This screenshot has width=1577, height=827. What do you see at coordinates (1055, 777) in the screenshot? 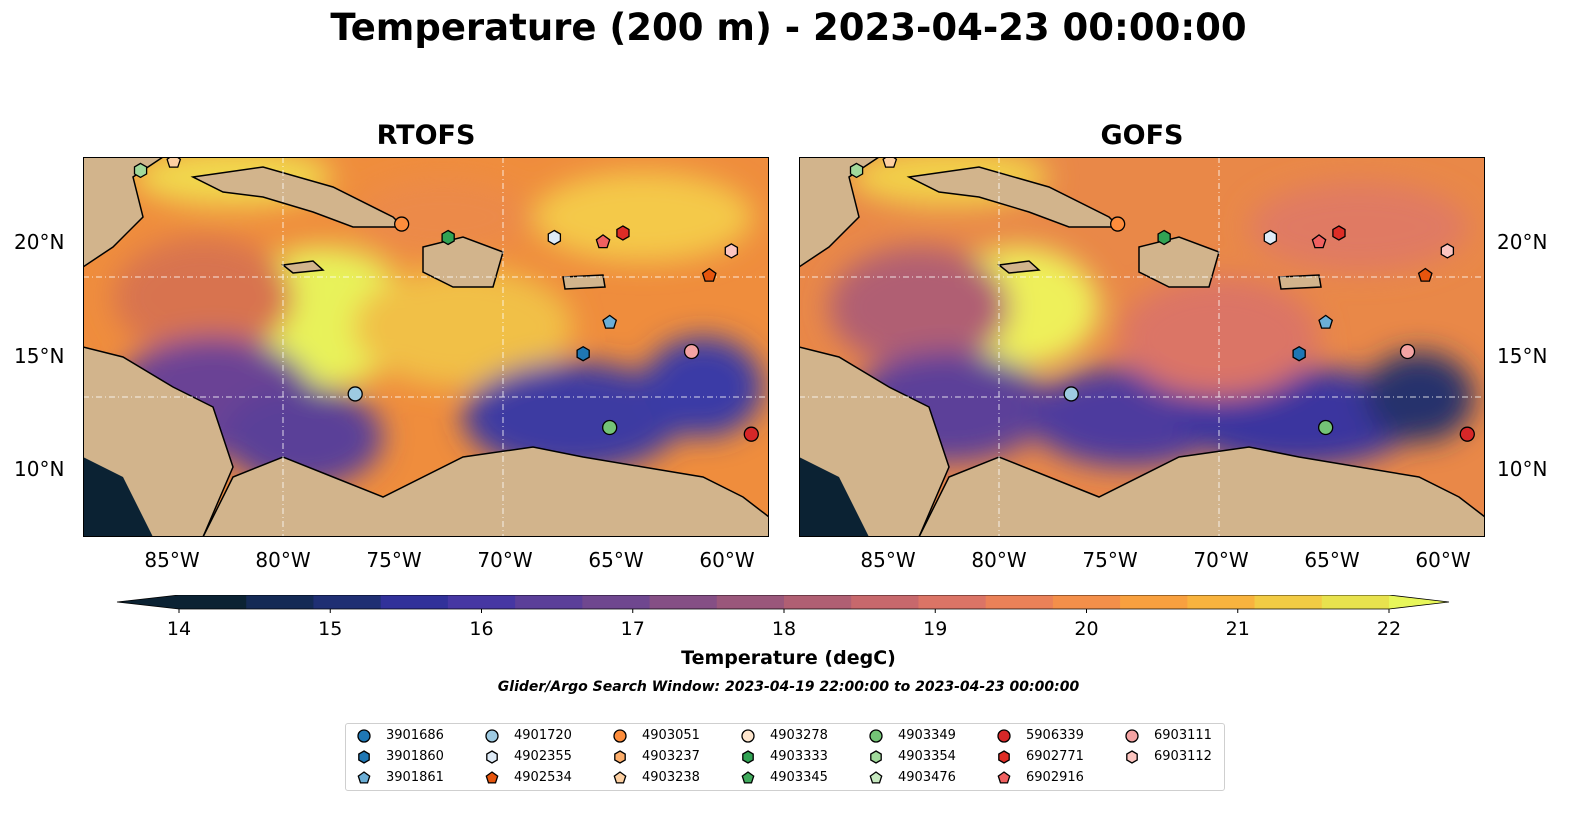
I see `legend-label: 6902916` at bounding box center [1055, 777].